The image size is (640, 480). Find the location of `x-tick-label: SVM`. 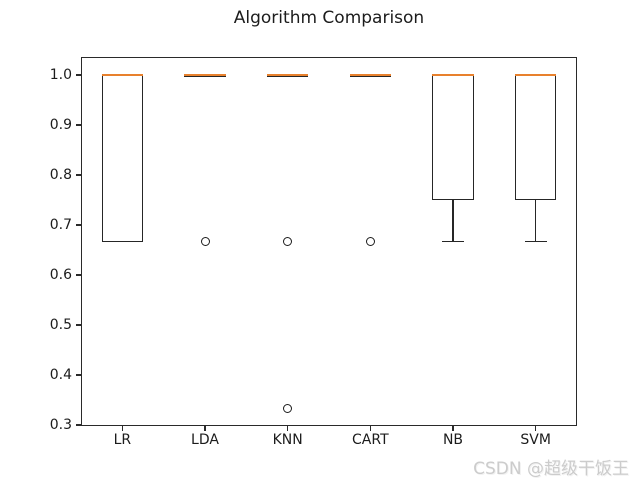

x-tick-label: SVM is located at coordinates (535, 440).